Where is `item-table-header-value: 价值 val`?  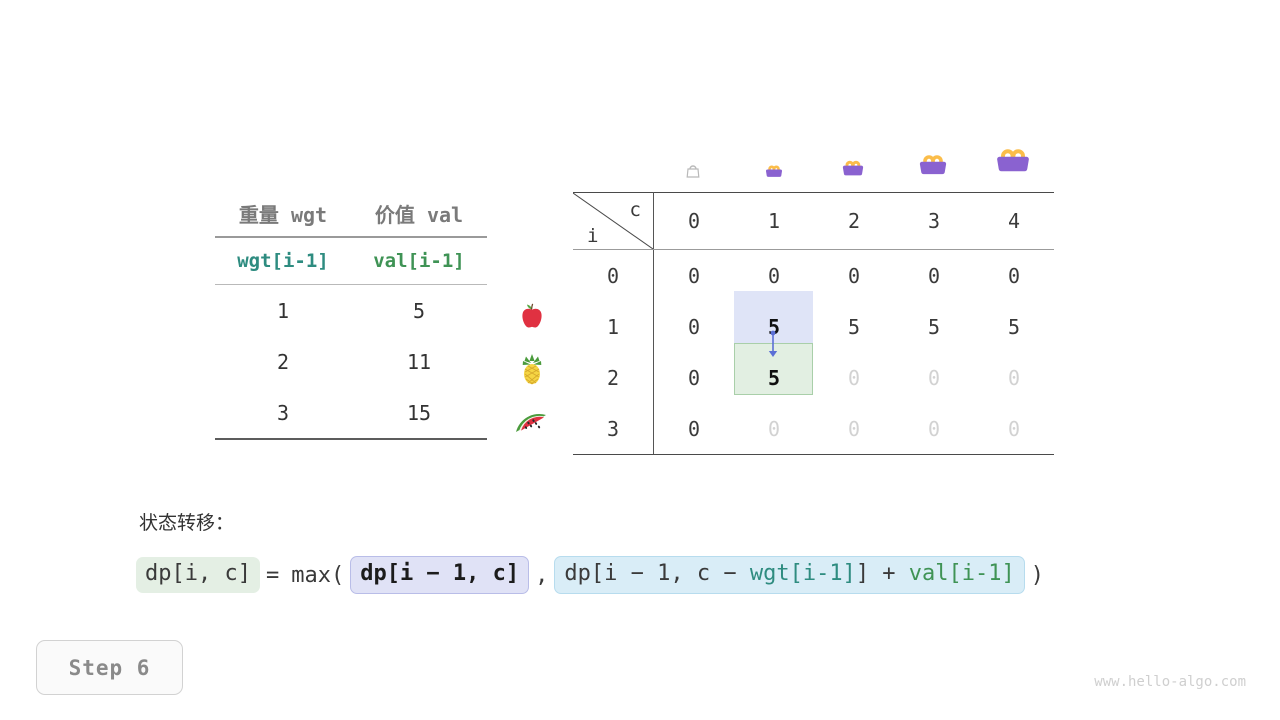 item-table-header-value: 价值 val is located at coordinates (419, 214).